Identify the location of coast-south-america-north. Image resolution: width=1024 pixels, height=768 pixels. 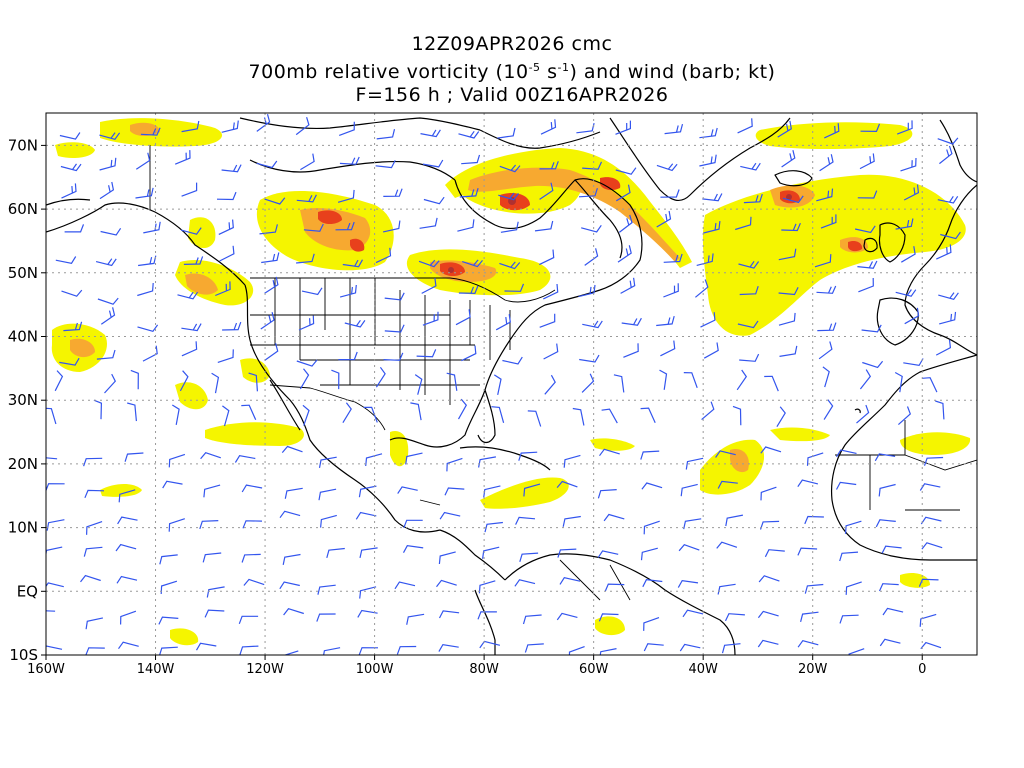
(620, 604).